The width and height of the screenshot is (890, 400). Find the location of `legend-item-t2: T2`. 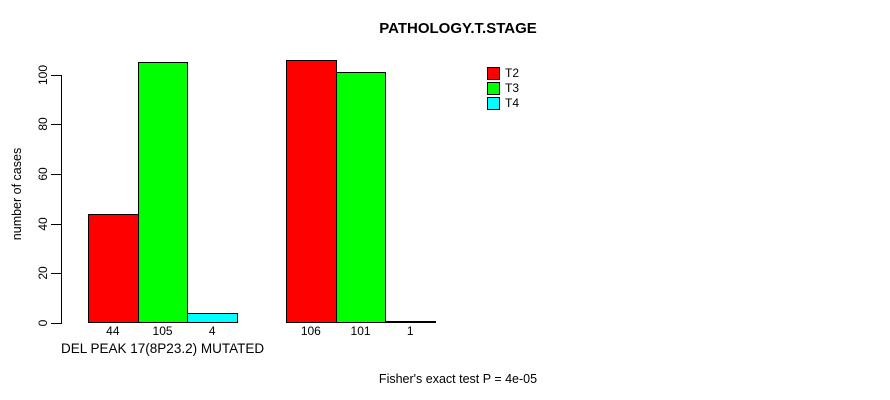

legend-item-t2: T2 is located at coordinates (503, 73).